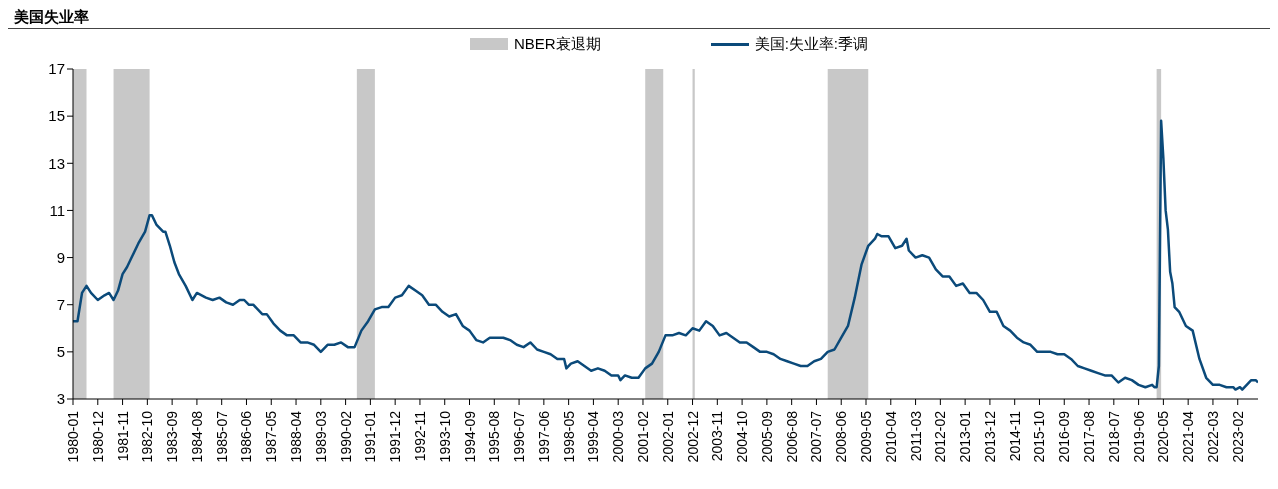 The height and width of the screenshot is (489, 1278). I want to click on y-tick-label: 13, so click(56, 163).